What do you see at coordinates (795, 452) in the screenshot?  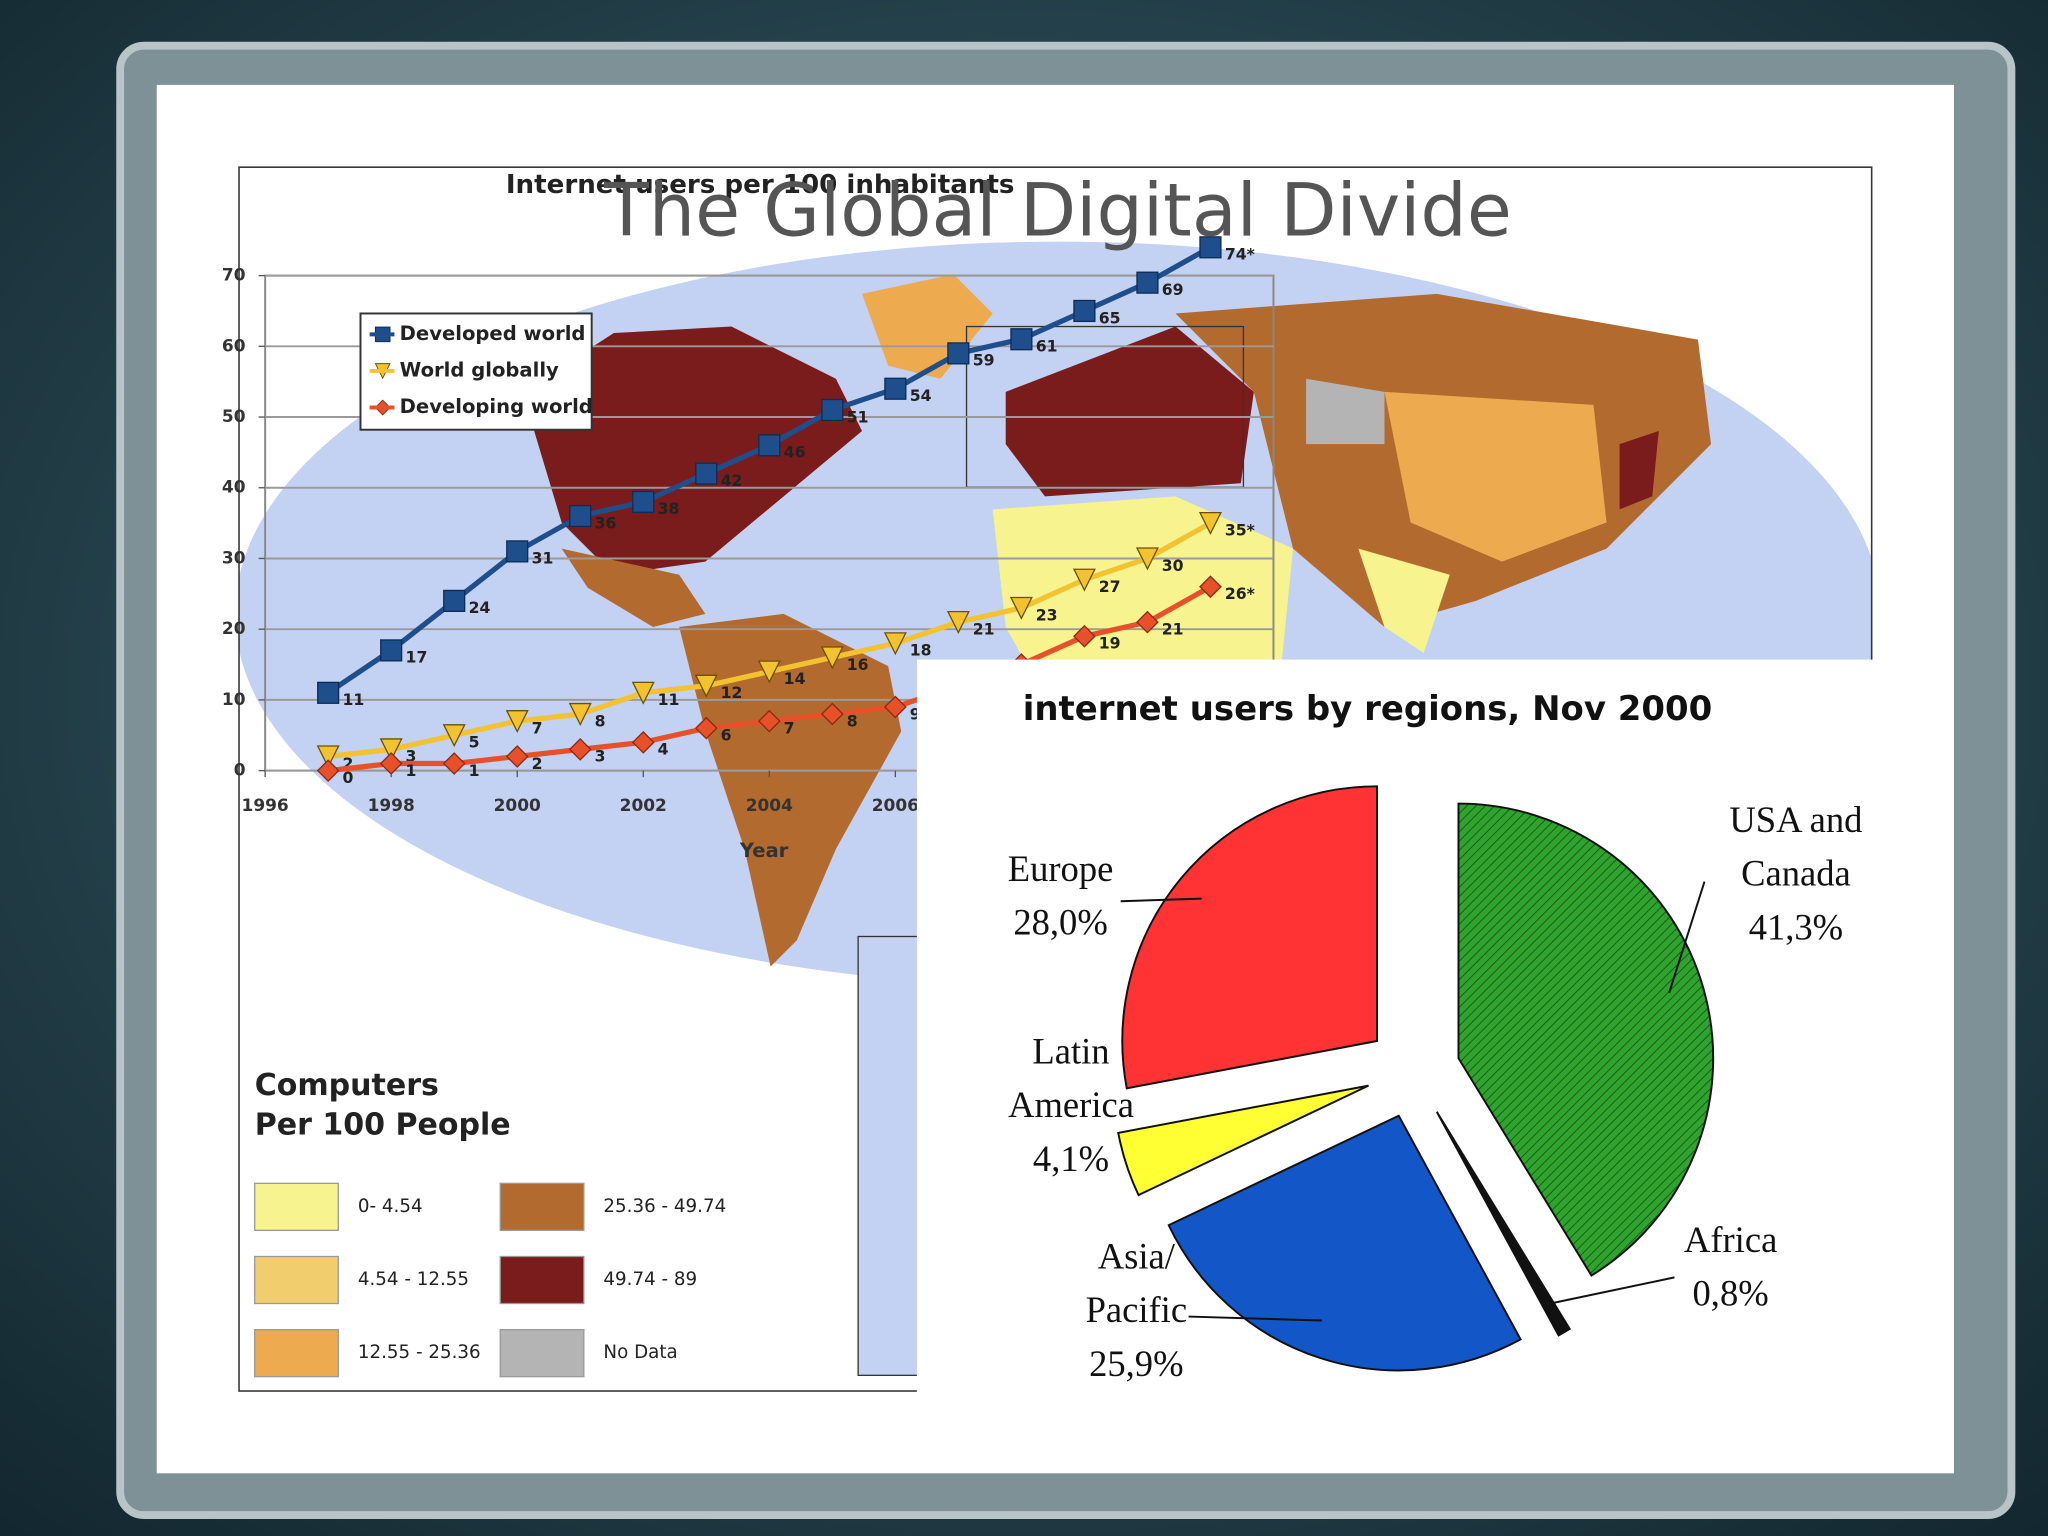 I see `data-label: 46` at bounding box center [795, 452].